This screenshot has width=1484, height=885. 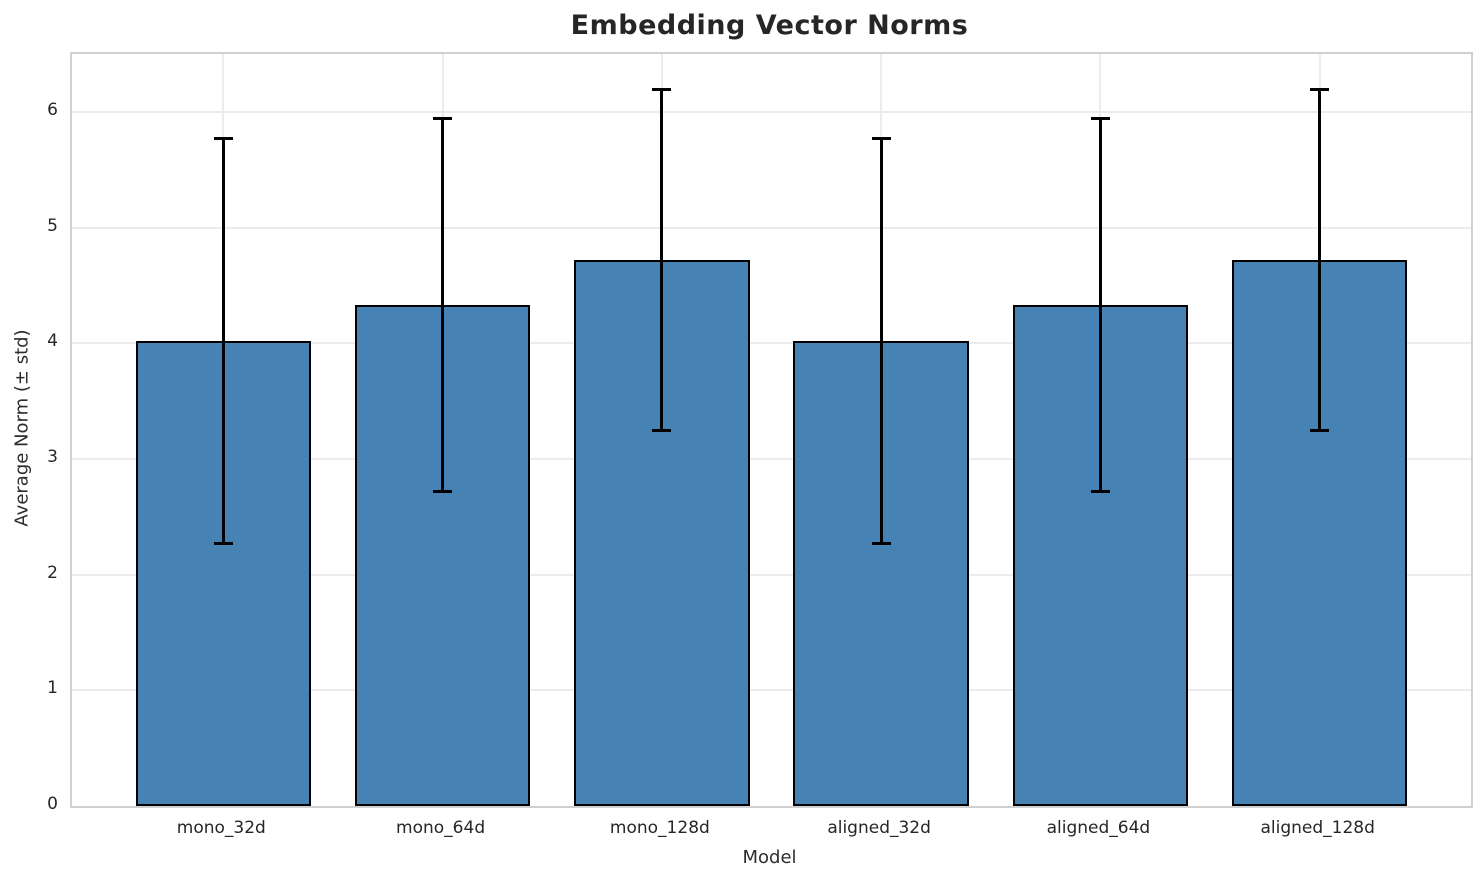 I want to click on x-tick-label: aligned_32d, so click(x=879, y=828).